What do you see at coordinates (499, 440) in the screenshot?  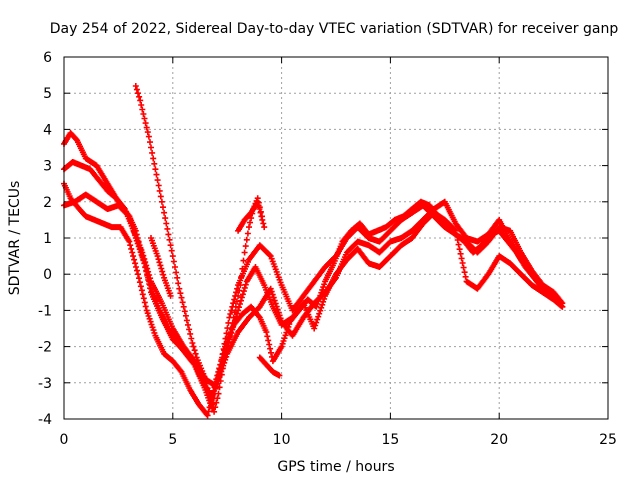 I see `x-tick-label: 20` at bounding box center [499, 440].